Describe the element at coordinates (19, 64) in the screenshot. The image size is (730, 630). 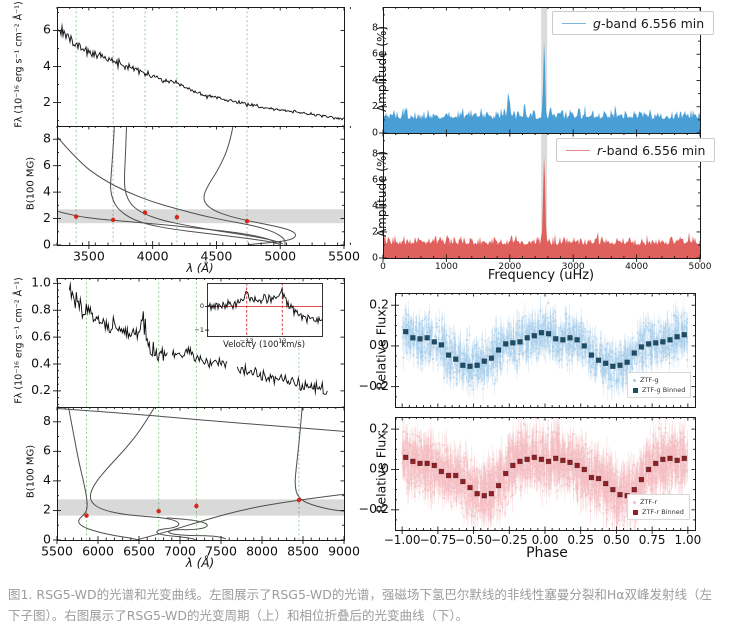
I see `flux-ylabel-blue: Fλ (10⁻¹⁶ erg s⁻¹ cm⁻² Å⁻¹)` at that location.